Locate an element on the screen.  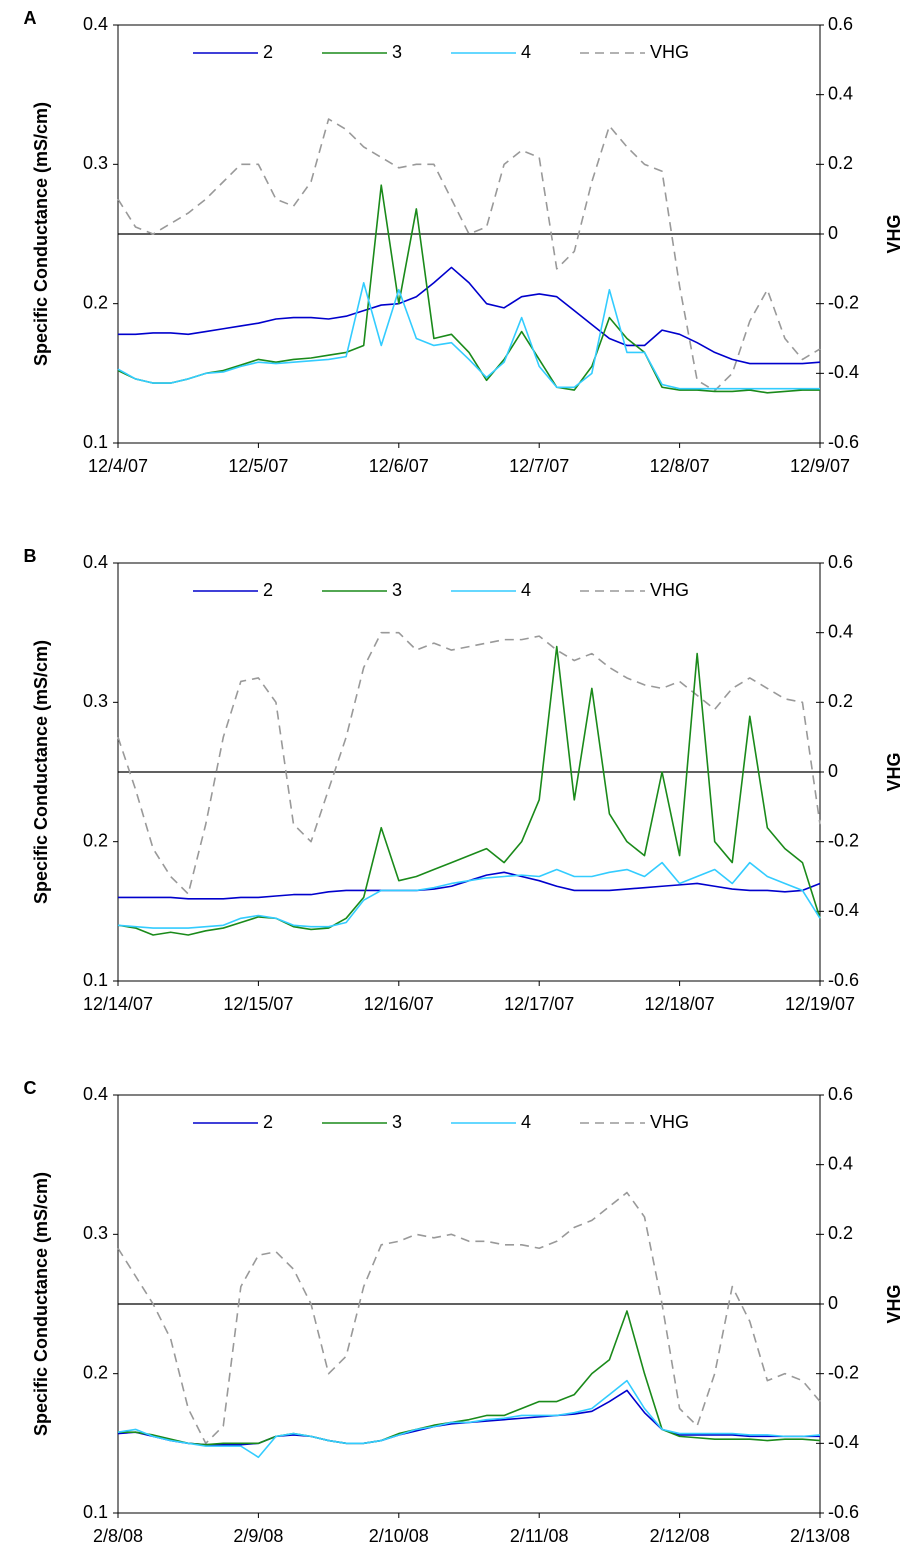
x-tick-label: 2/13/08 is located at coordinates (820, 1536).